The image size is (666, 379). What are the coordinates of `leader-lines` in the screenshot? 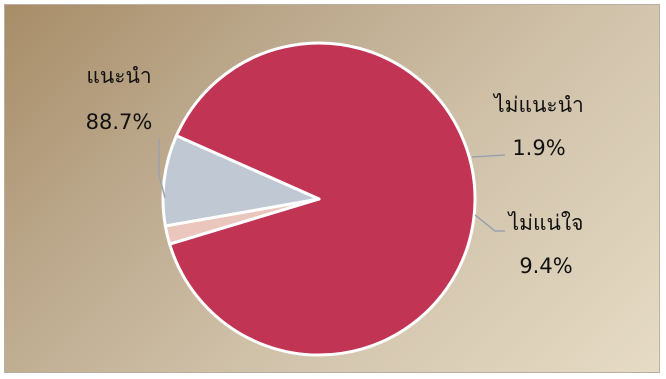 It's located at (332, 185).